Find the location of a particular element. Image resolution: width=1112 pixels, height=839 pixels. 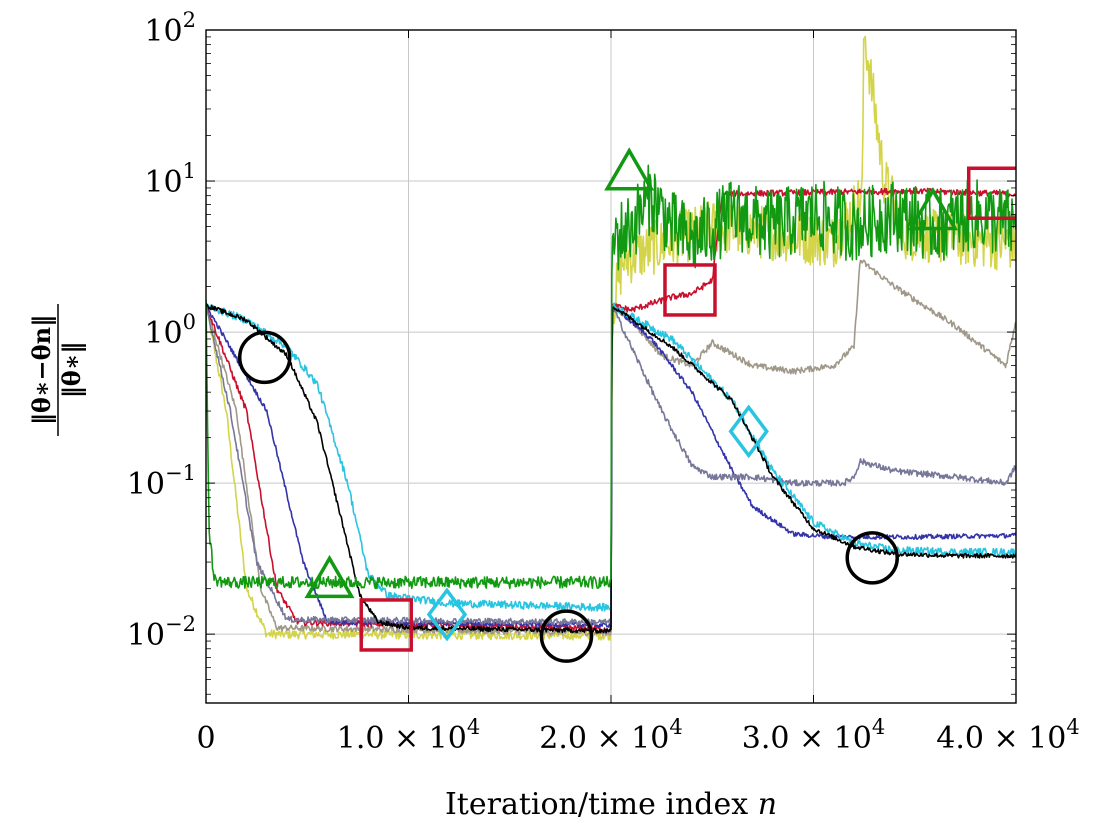

y-axis-label-denominator: ‖θ∗‖ is located at coordinates (71, 370).